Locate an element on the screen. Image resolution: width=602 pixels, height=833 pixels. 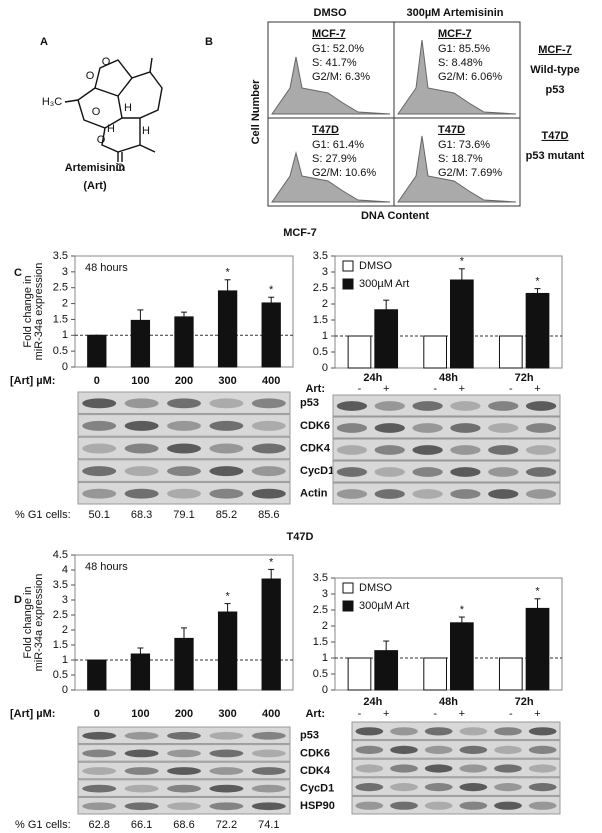
protein-label: p53 is located at coordinates (309, 736).